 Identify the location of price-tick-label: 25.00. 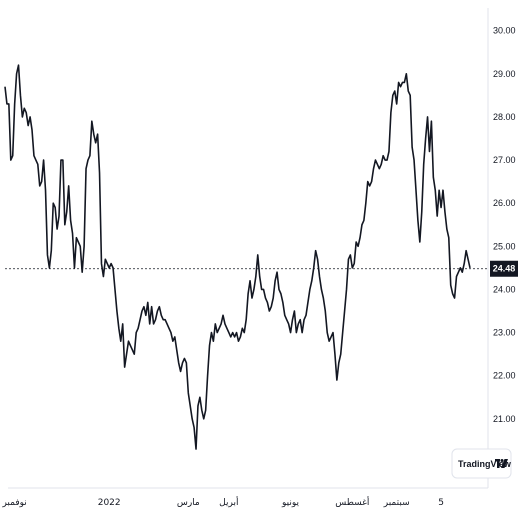
(504, 246).